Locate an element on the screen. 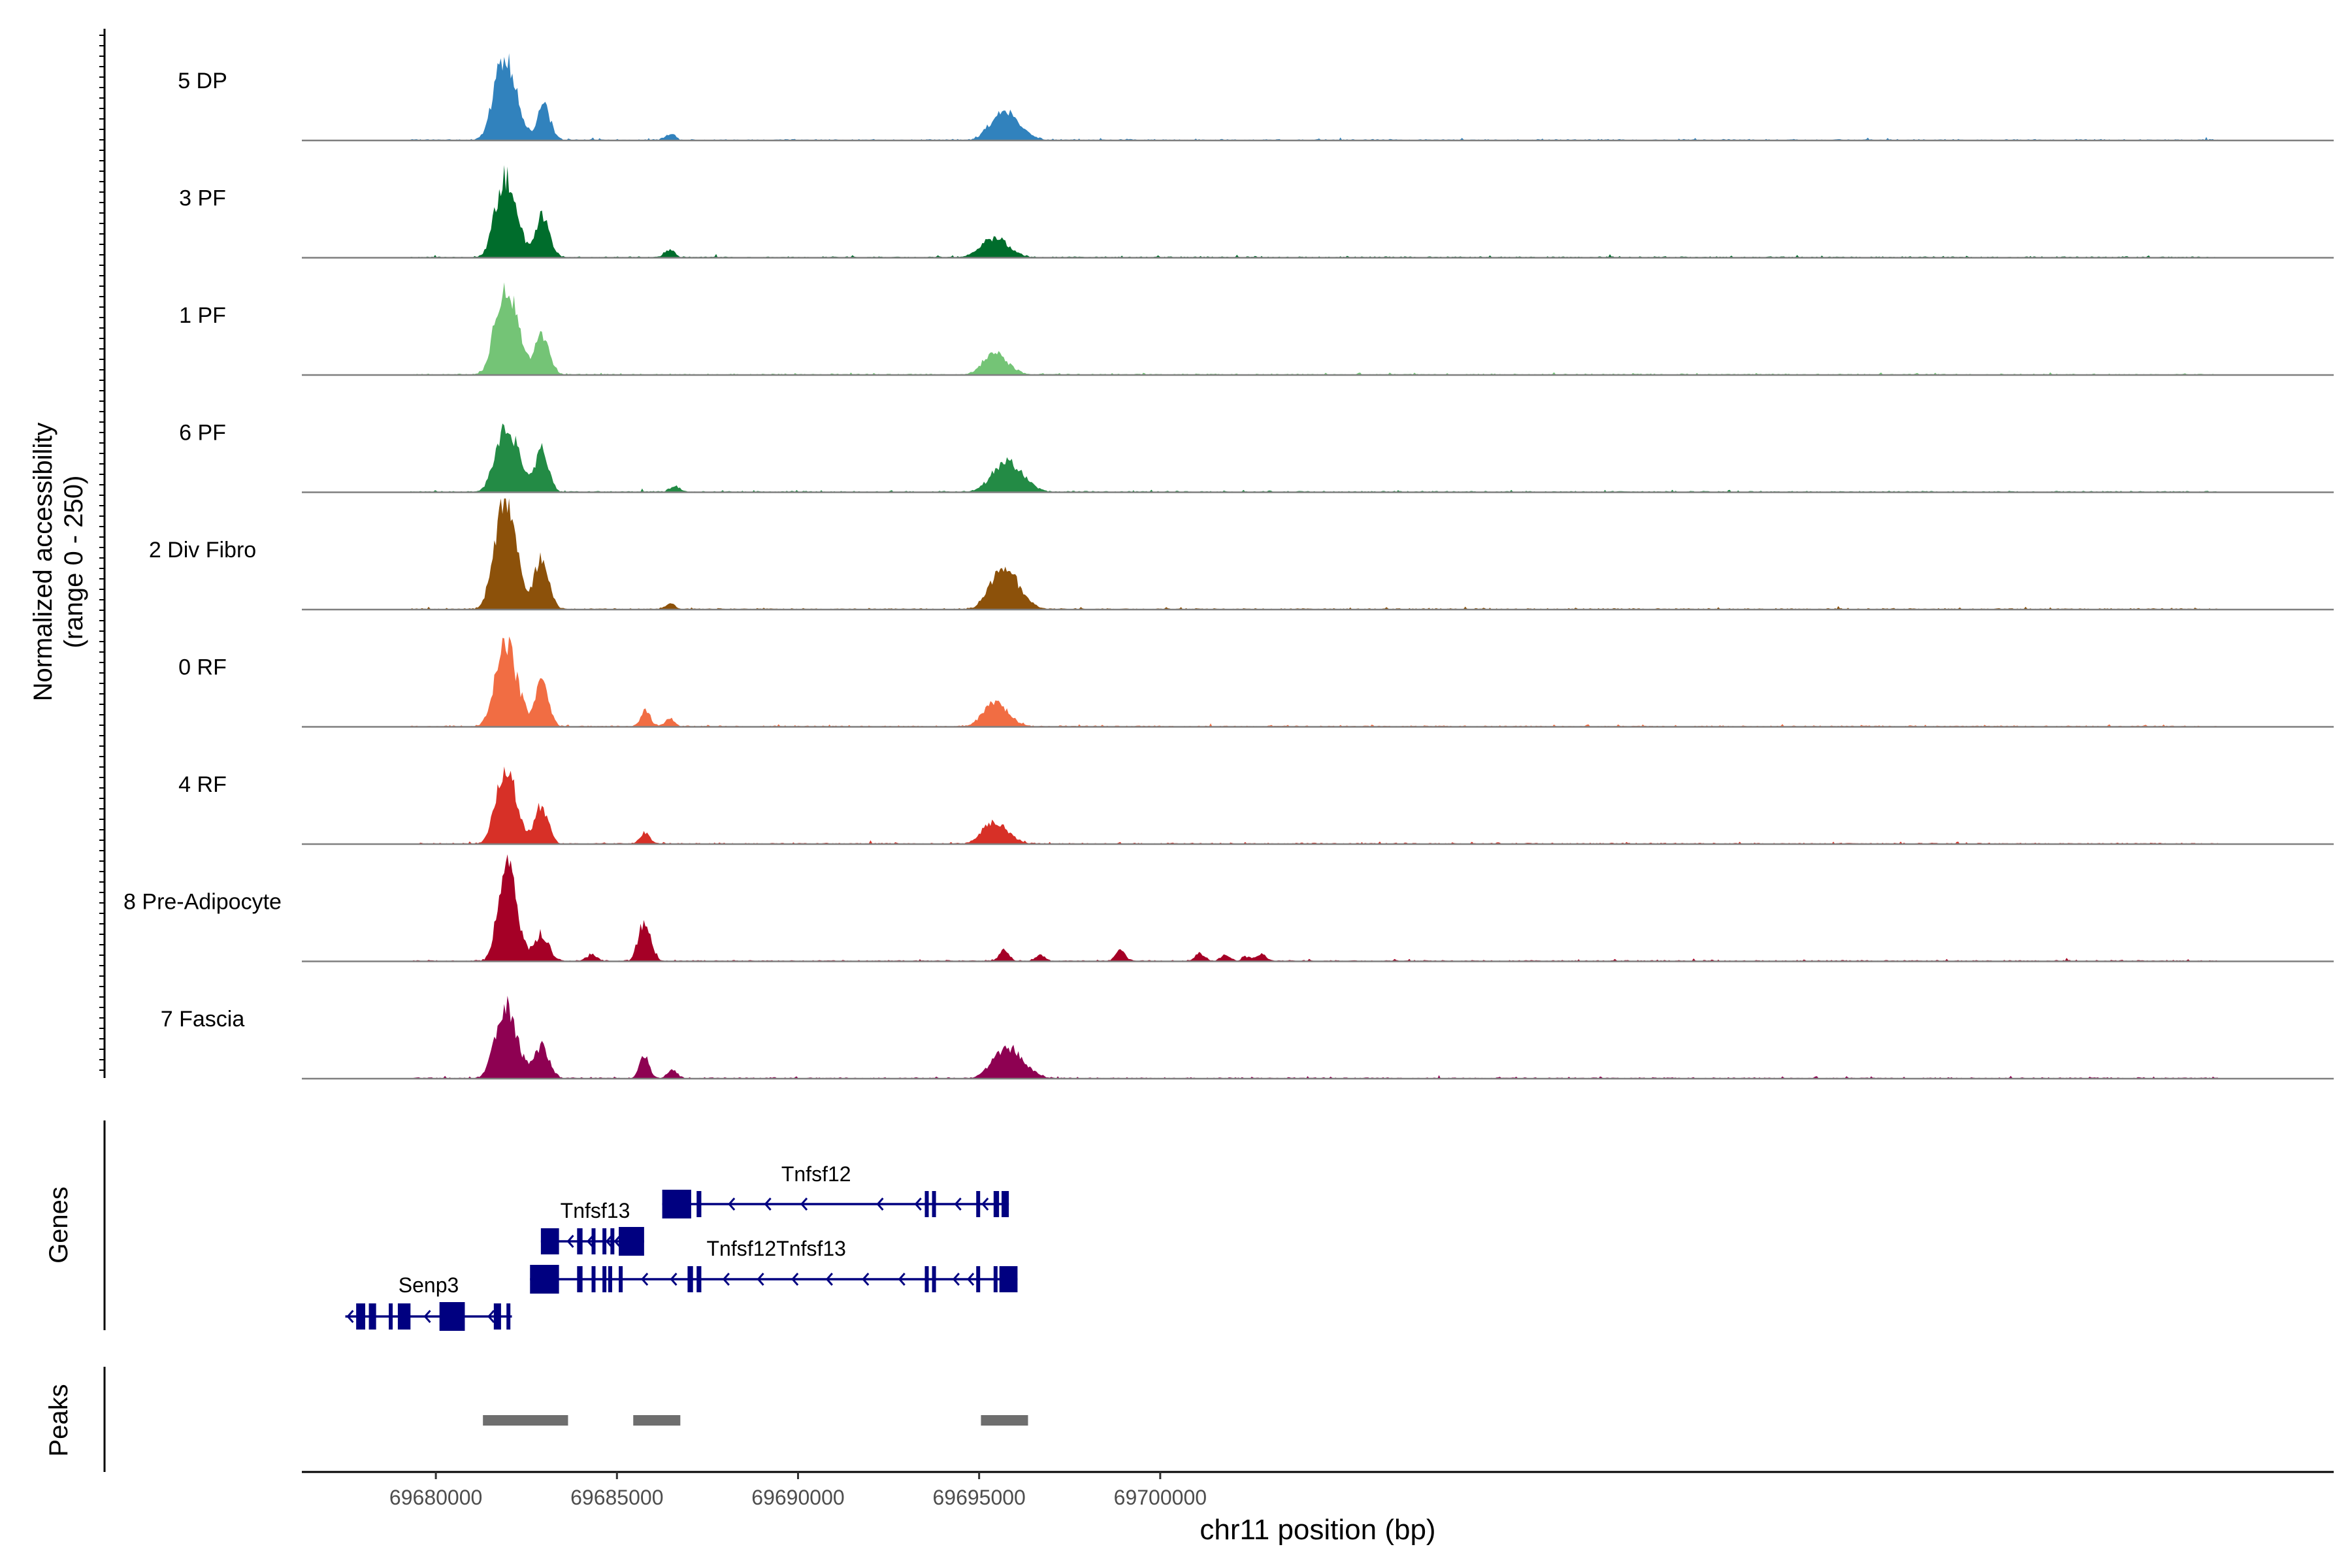  gene-tnfsf13: Tnfsf13 is located at coordinates (592, 1227).